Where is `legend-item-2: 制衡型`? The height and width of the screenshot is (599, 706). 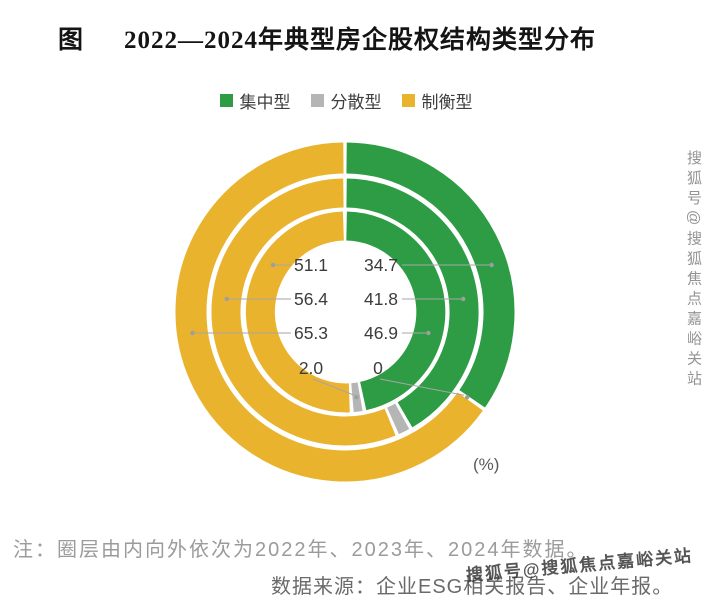
legend-item-2: 制衡型 is located at coordinates (437, 100).